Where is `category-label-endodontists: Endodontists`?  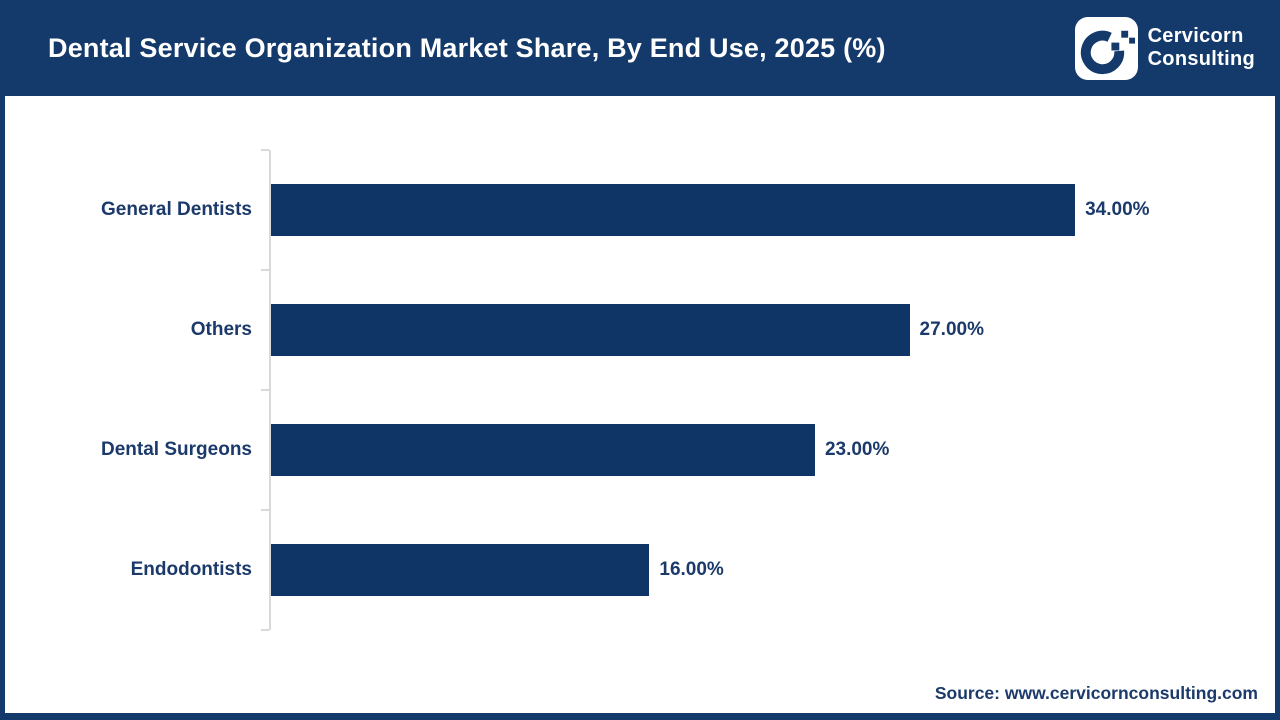 category-label-endodontists: Endodontists is located at coordinates (191, 569).